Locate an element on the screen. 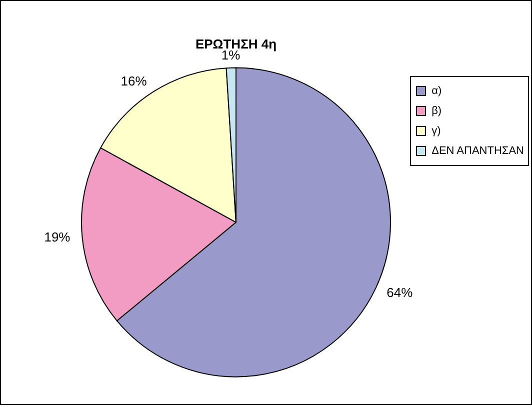 The height and width of the screenshot is (405, 532). legend-label: β) is located at coordinates (437, 111).